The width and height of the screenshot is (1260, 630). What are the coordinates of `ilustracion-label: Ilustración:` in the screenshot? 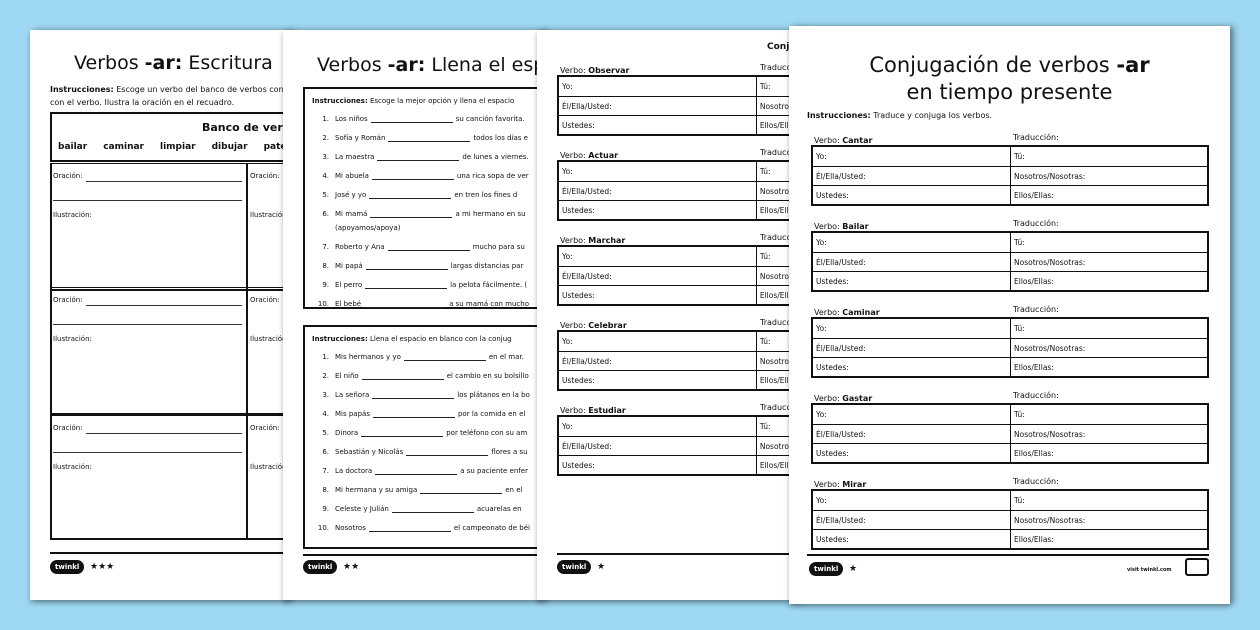 It's located at (269, 215).